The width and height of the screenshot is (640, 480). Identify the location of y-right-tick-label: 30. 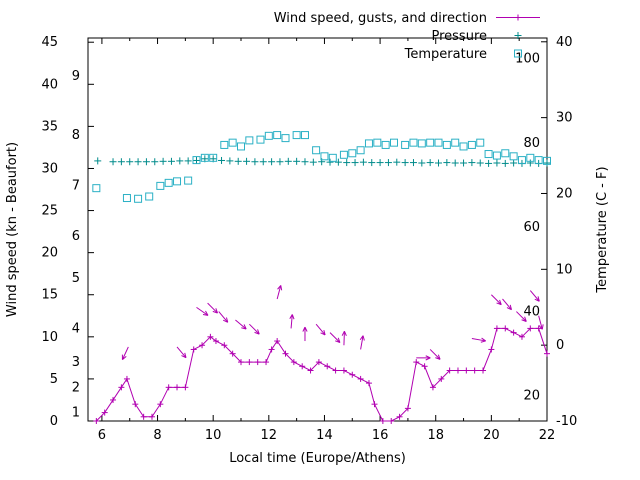
(564, 118).